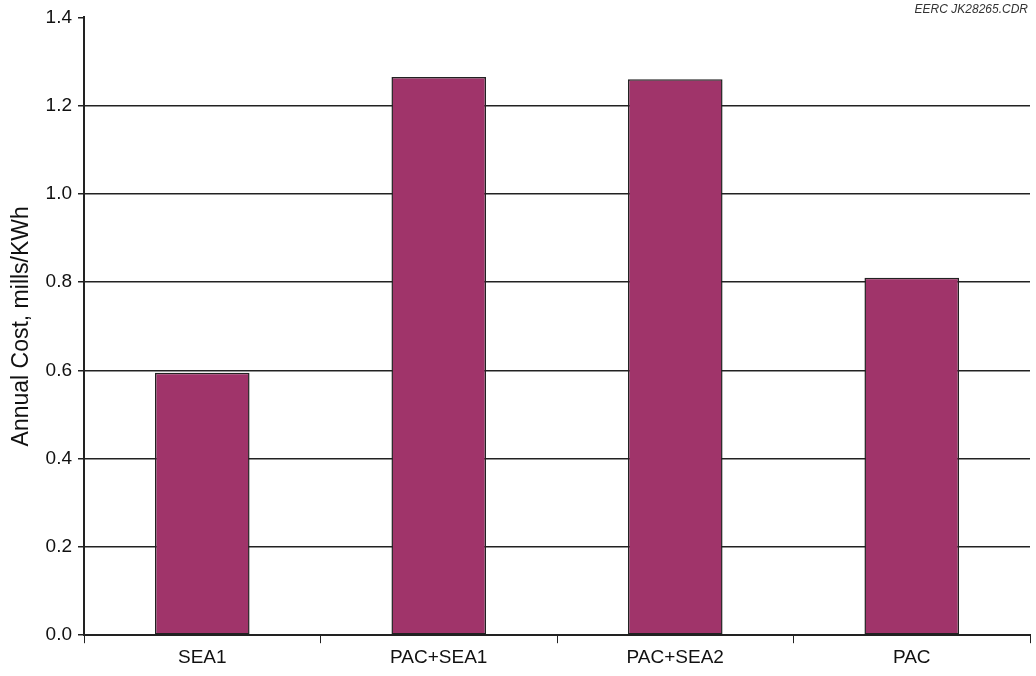 The height and width of the screenshot is (676, 1036). What do you see at coordinates (59, 193) in the screenshot?
I see `y-tick-label: 1.0` at bounding box center [59, 193].